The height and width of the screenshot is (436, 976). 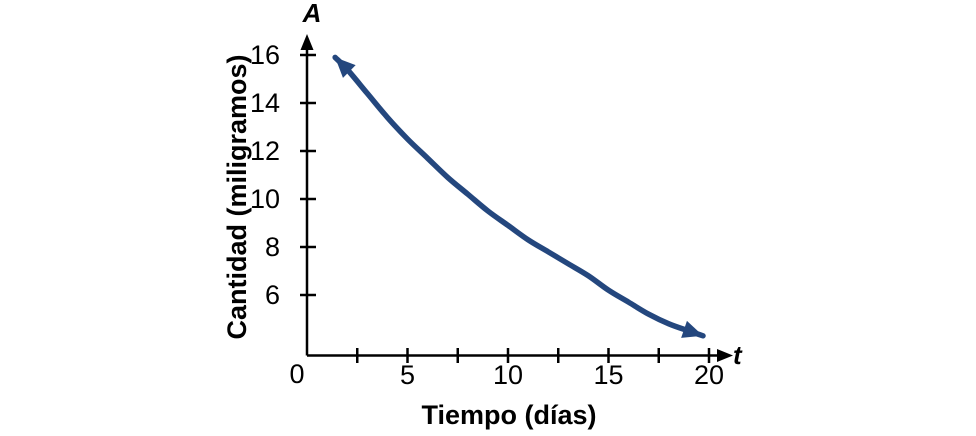 I want to click on y-axis-arrowhead, so click(x=307, y=42).